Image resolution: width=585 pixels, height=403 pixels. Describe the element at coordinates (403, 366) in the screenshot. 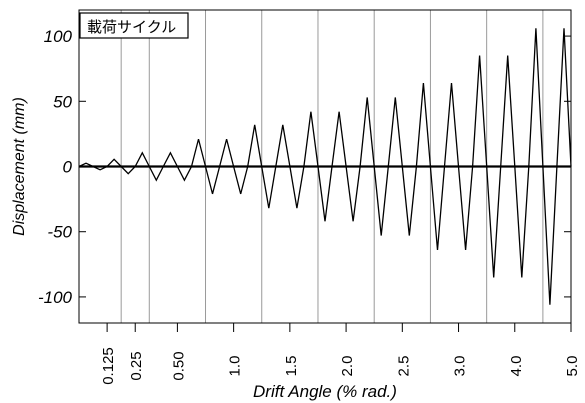

I see `x-tick-label: 2.5` at that location.